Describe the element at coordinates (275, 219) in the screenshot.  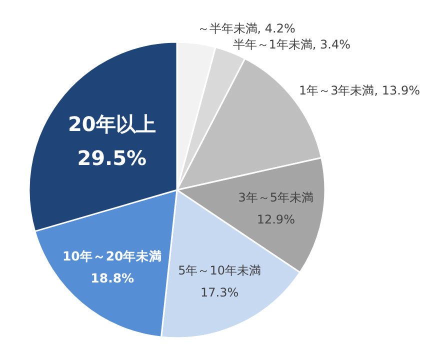
I see `data-label: 12.9%` at that location.